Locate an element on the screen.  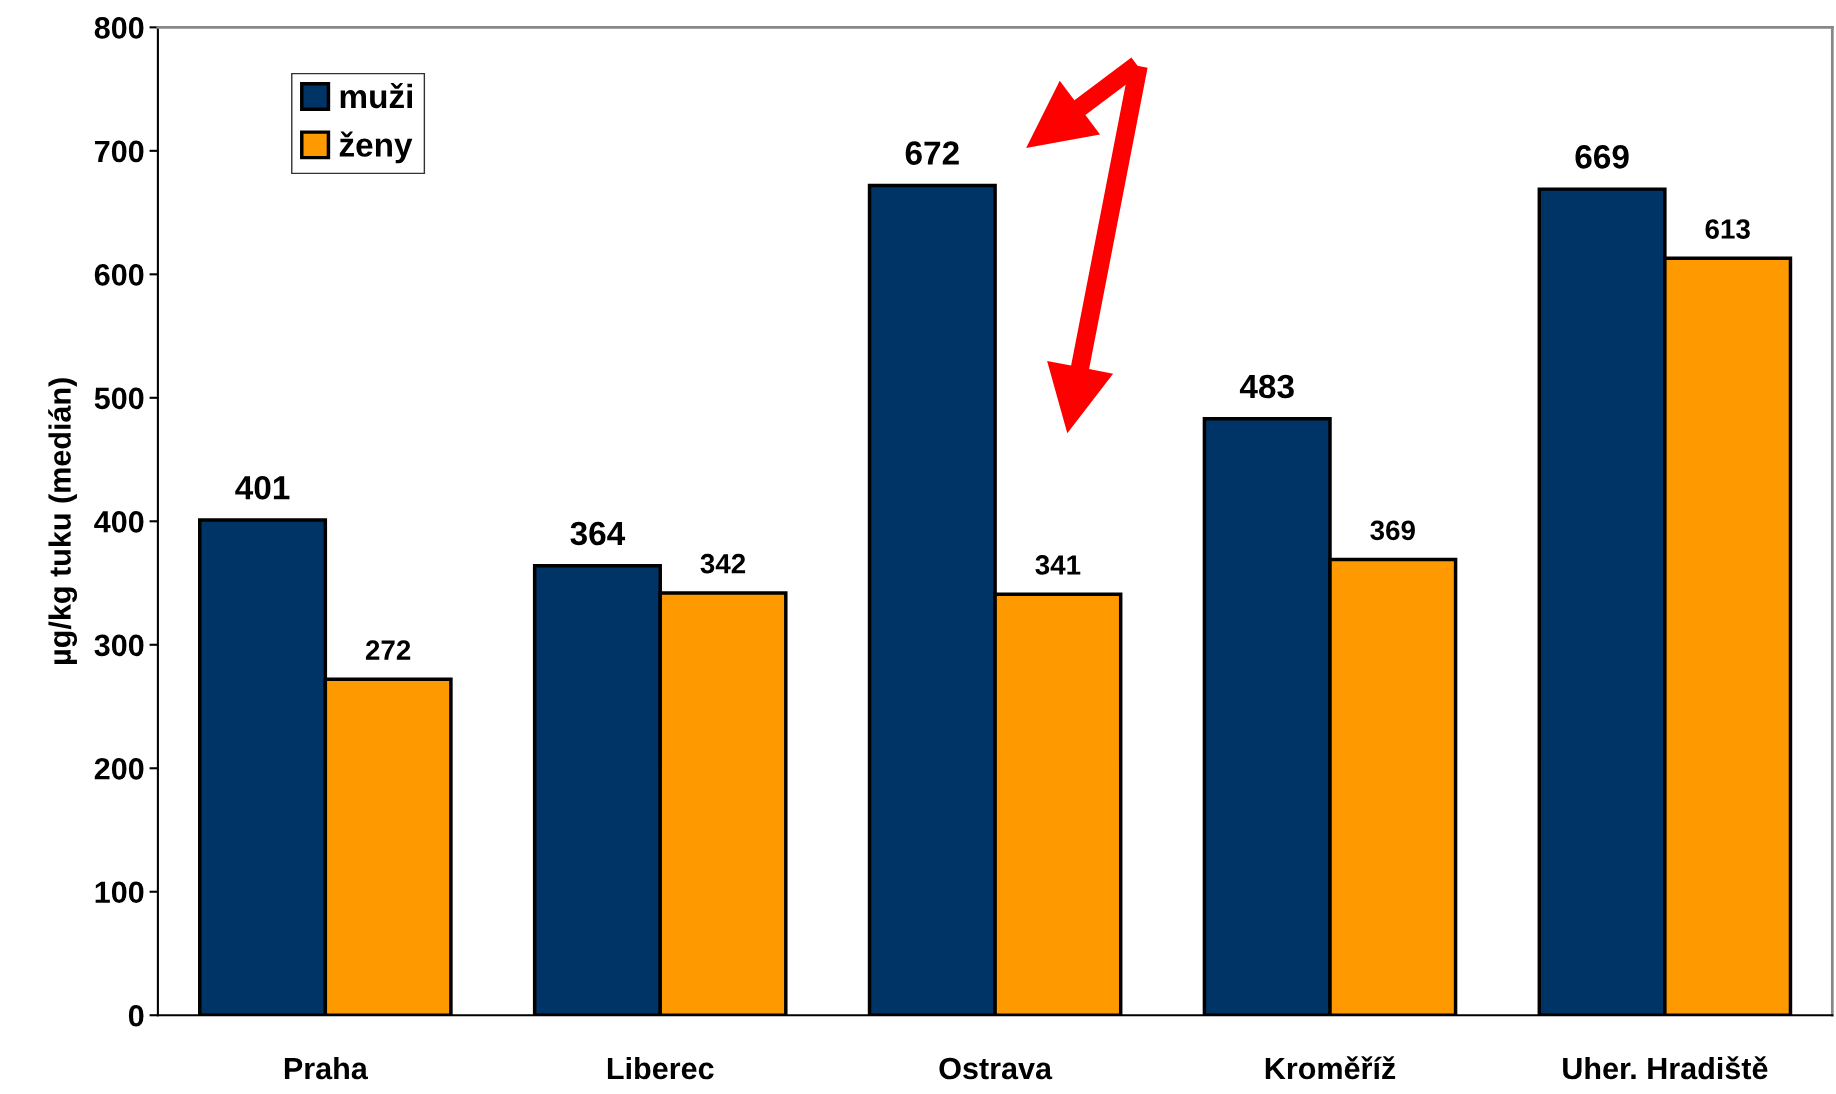
y-tick-label: 200 is located at coordinates (119, 769).